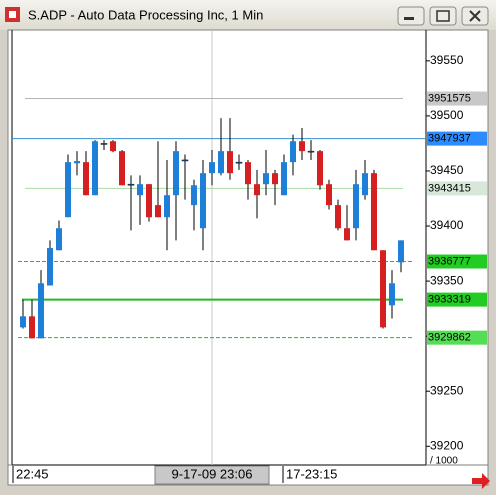 This screenshot has height=495, width=496. I want to click on minimize-icon, so click(409, 18).